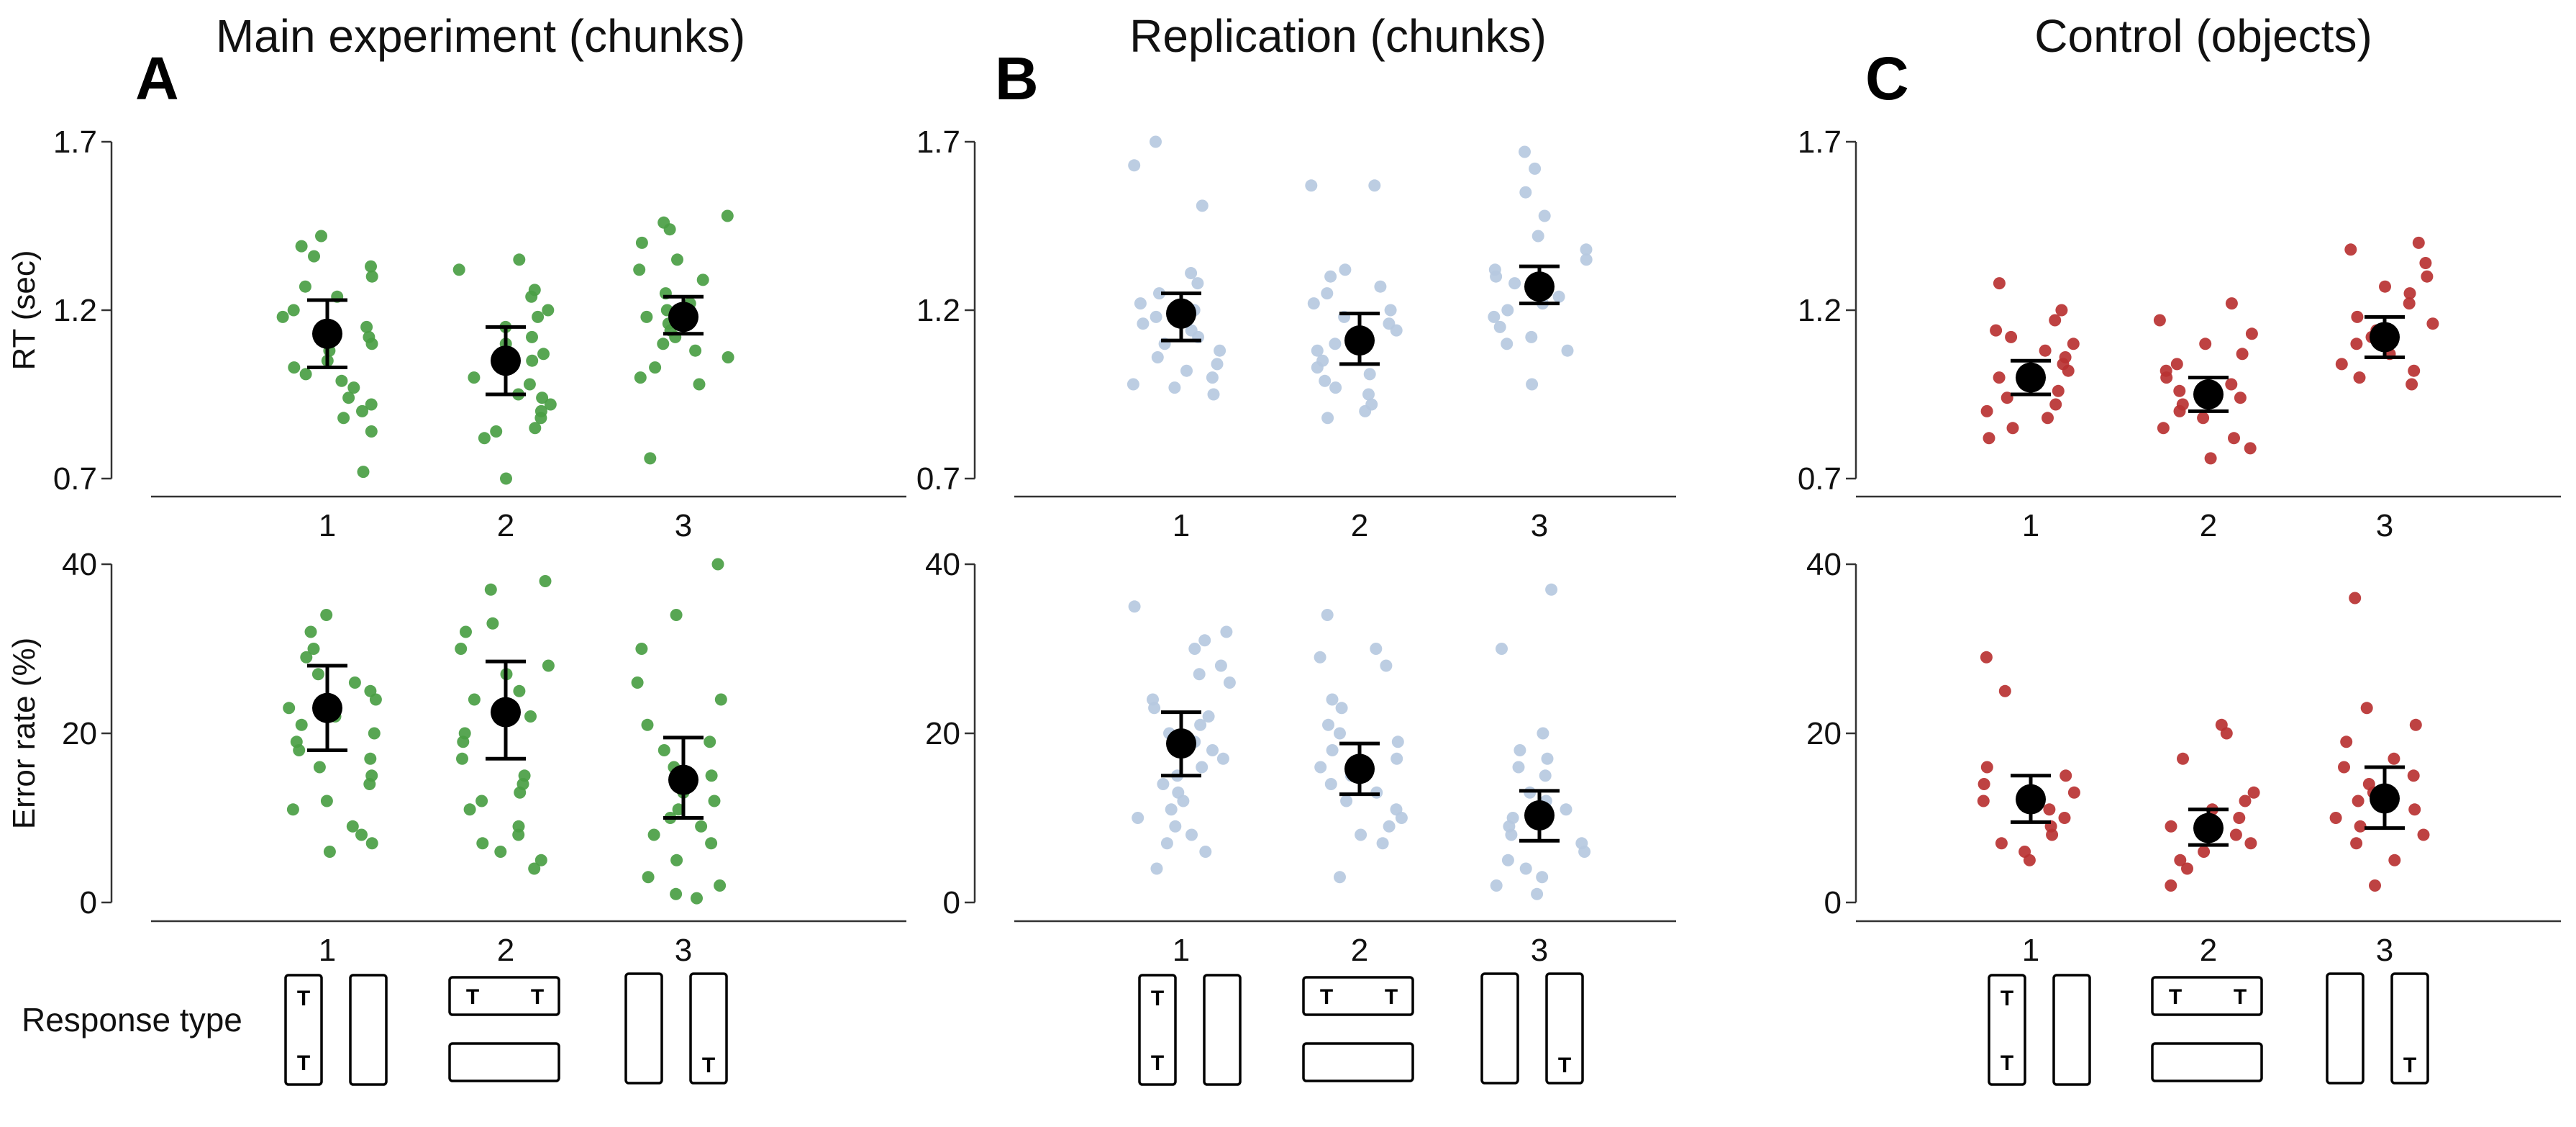 The image size is (2576, 1127). Describe the element at coordinates (1820, 143) in the screenshot. I see `y-tick-label: 1.7` at that location.